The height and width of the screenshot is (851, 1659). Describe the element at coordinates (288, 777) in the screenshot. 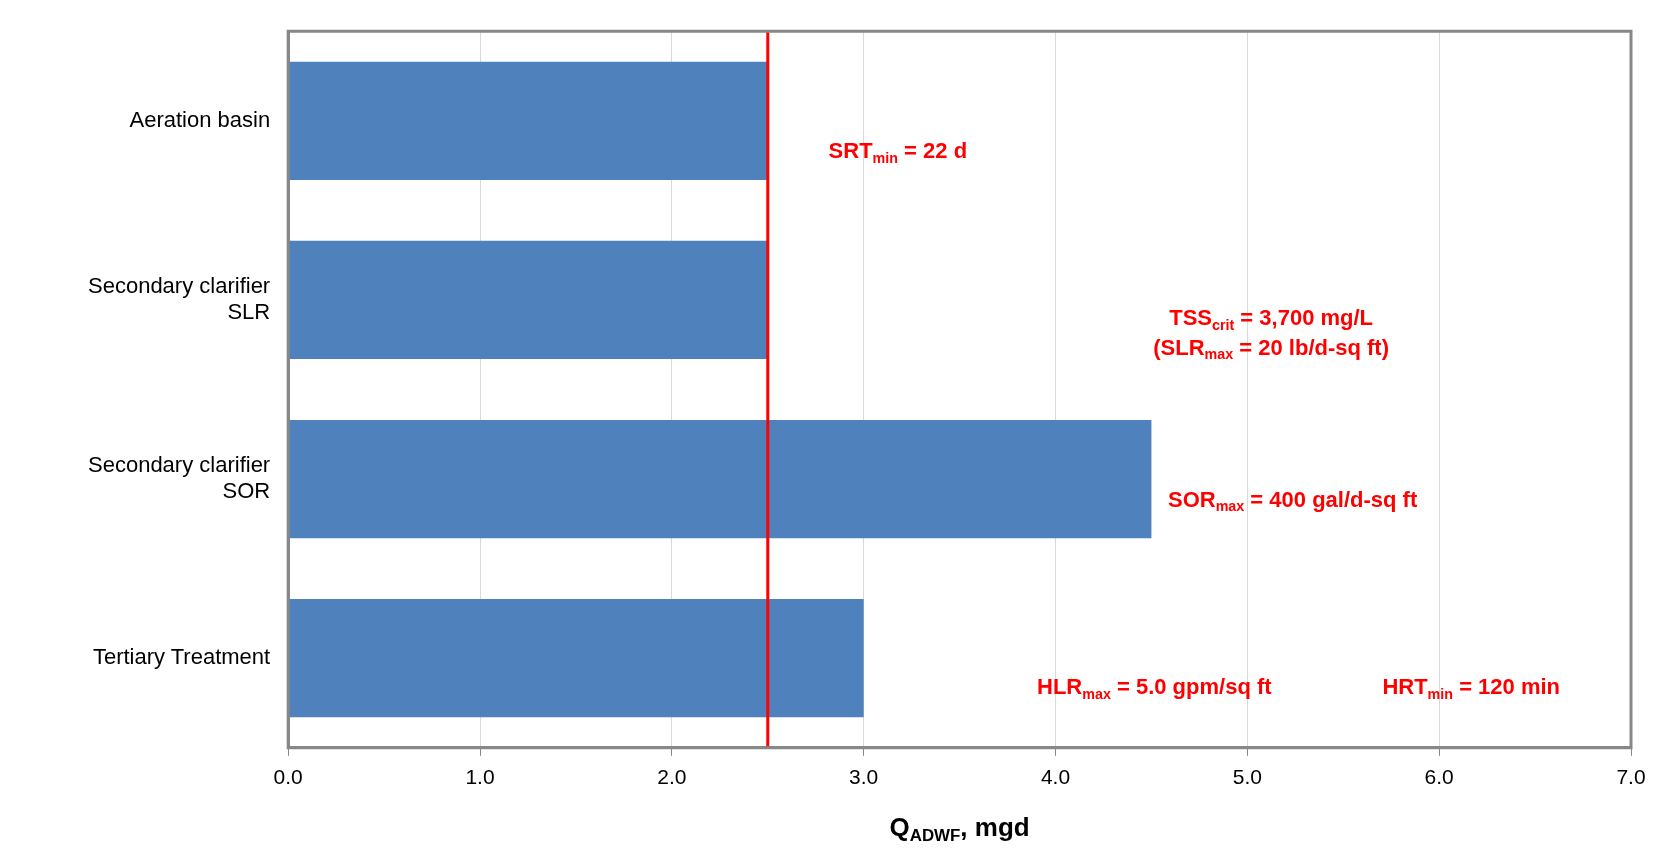

I see `x-tick-label: 0.0` at that location.